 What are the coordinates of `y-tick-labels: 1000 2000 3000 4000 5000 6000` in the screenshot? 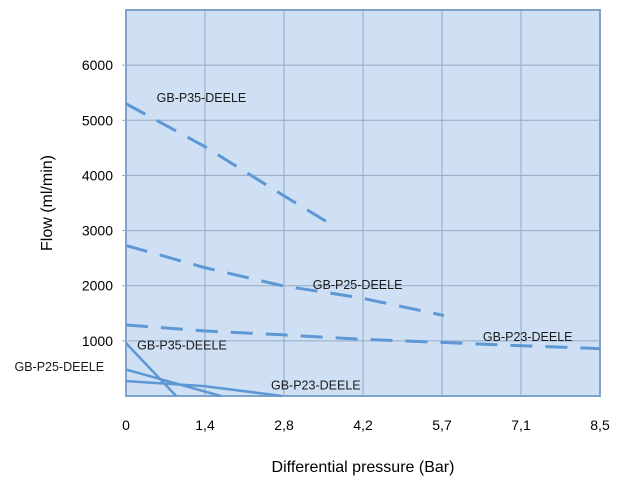 It's located at (97, 203).